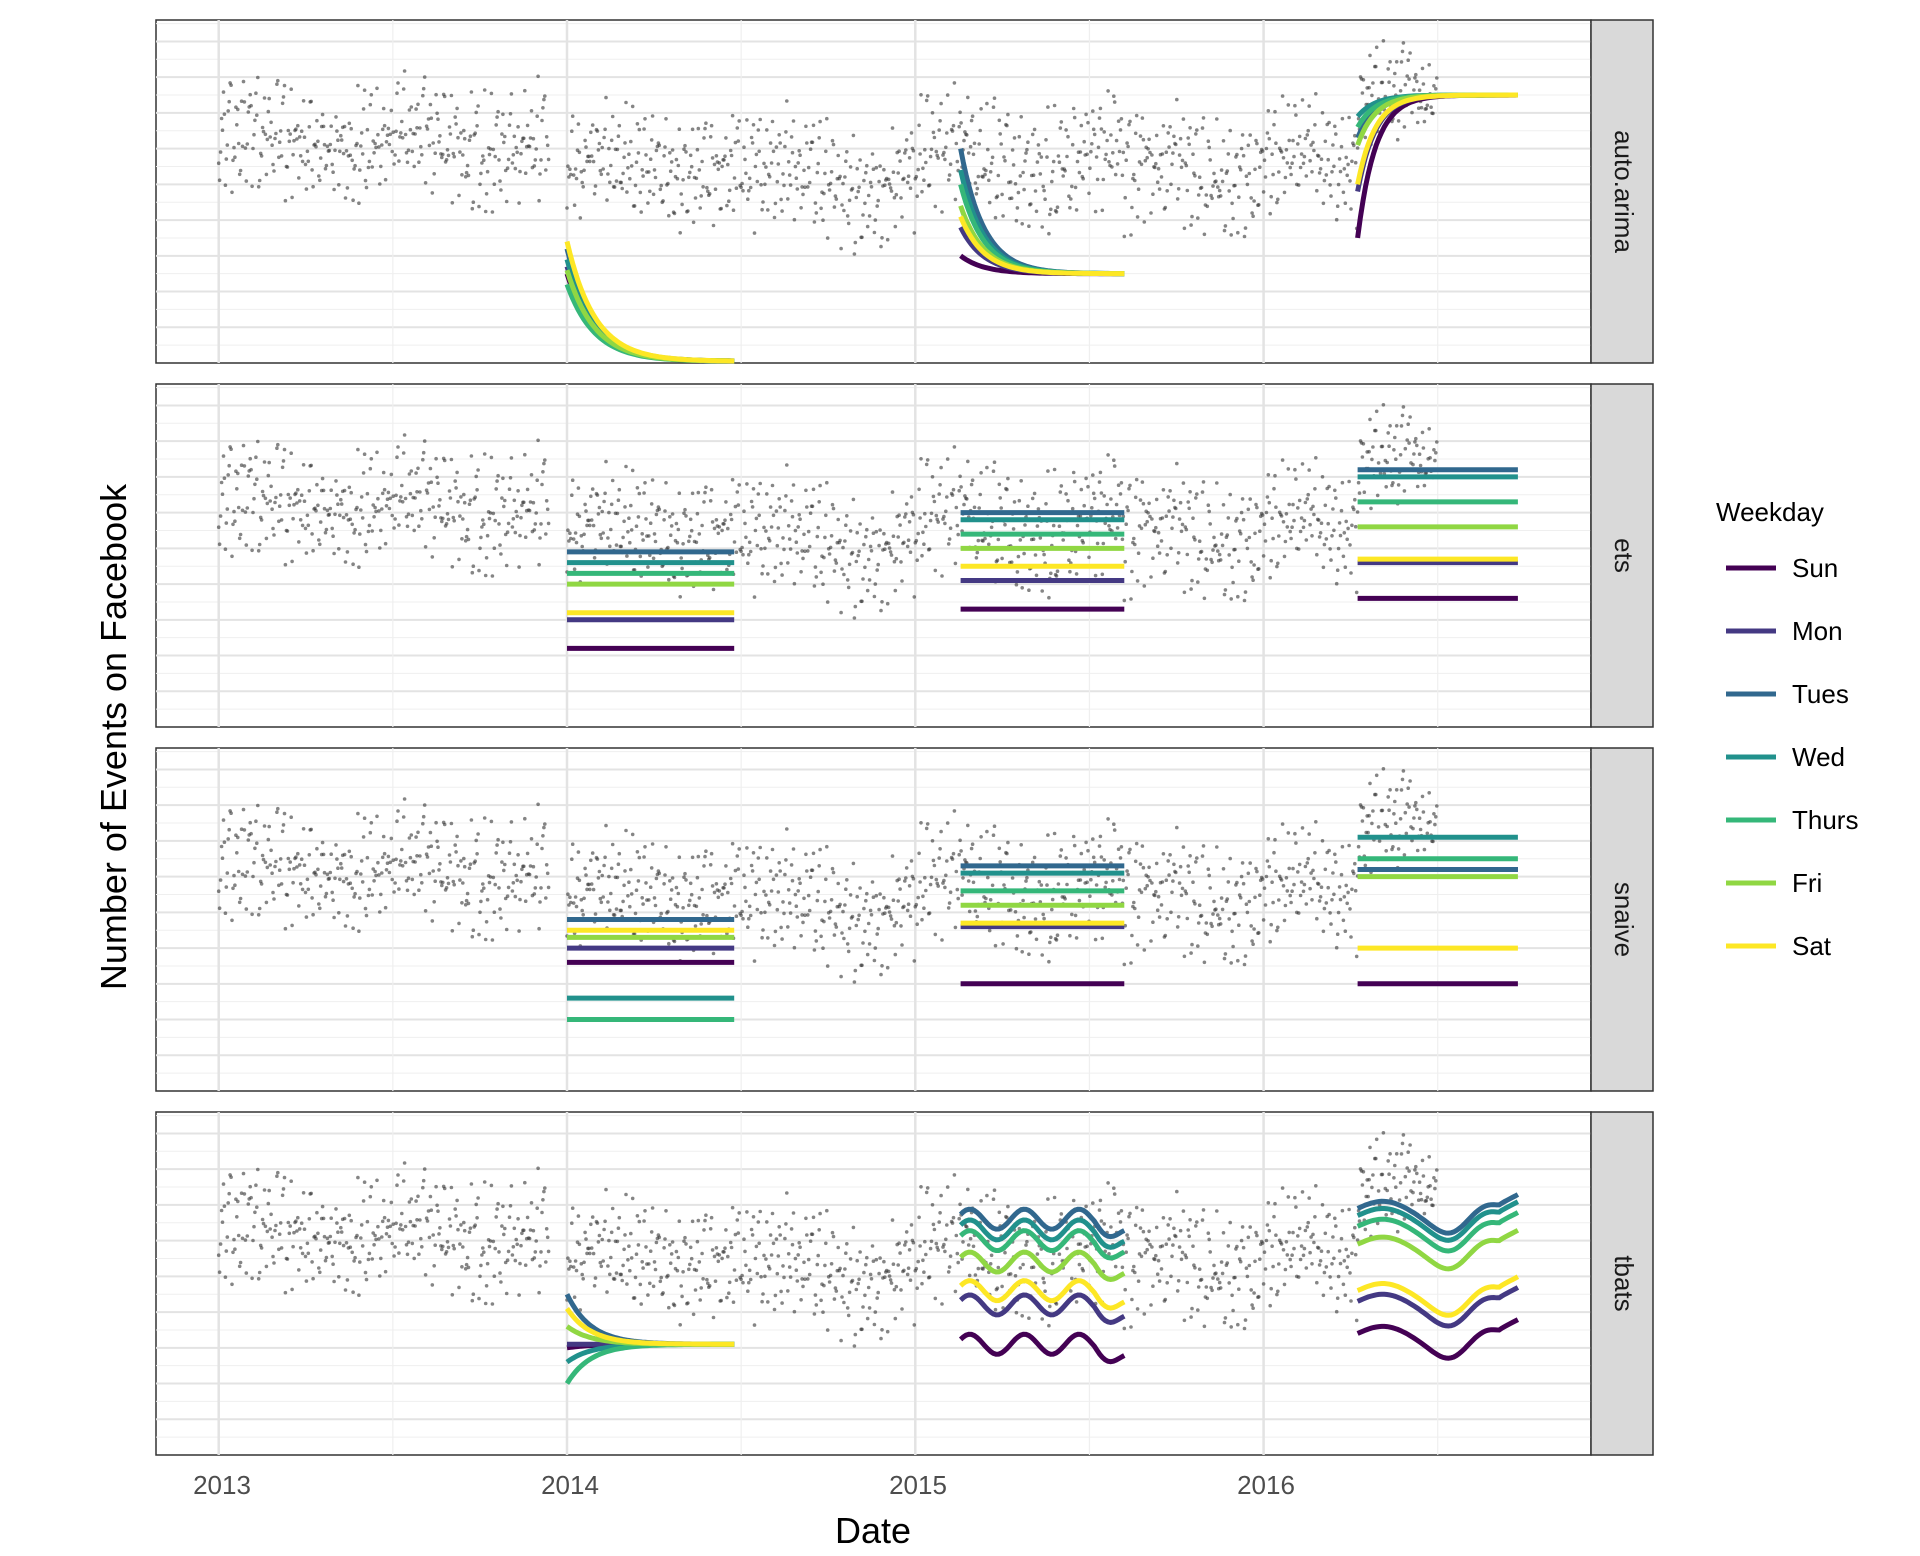 This screenshot has height=1556, width=1920. What do you see at coordinates (827, 875) in the screenshot?
I see `points-snaive` at bounding box center [827, 875].